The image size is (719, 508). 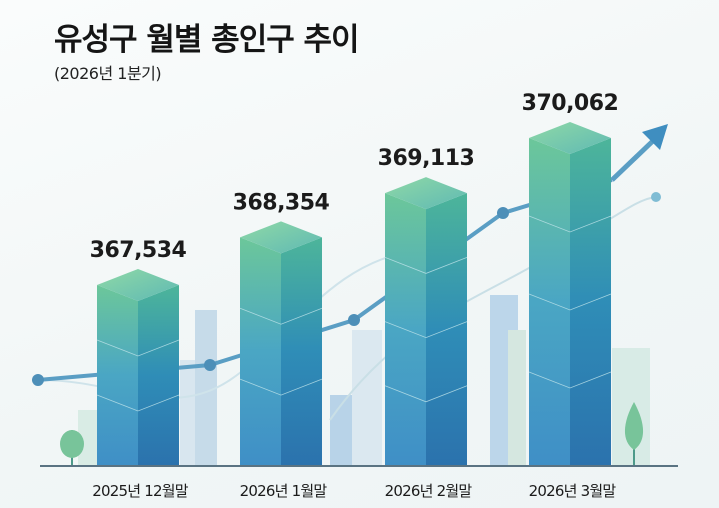 I want to click on trend-arrow-shaft, so click(x=634, y=159).